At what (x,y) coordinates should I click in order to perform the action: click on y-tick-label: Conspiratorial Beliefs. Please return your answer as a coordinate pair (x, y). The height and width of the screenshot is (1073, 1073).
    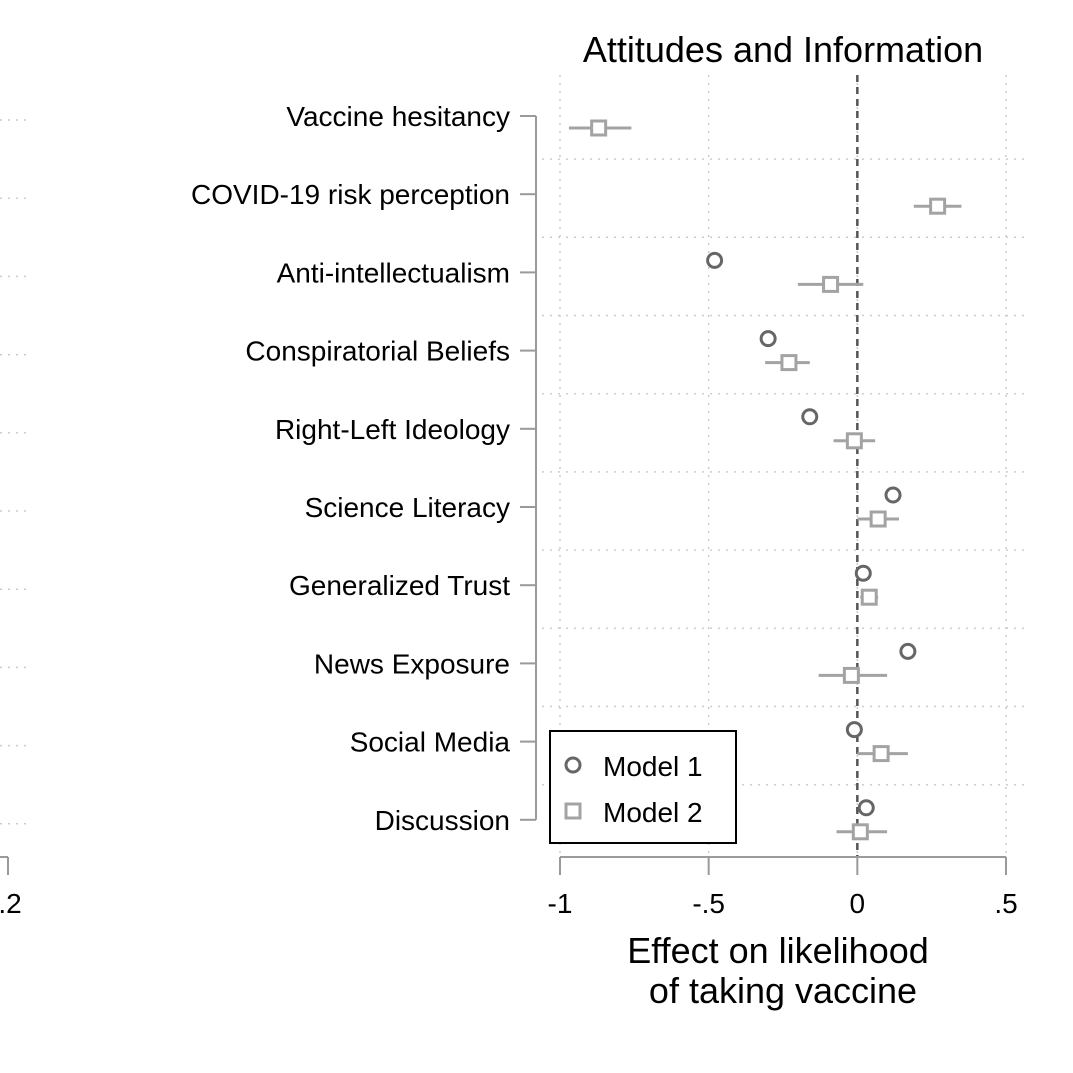
    Looking at the image, I should click on (377, 351).